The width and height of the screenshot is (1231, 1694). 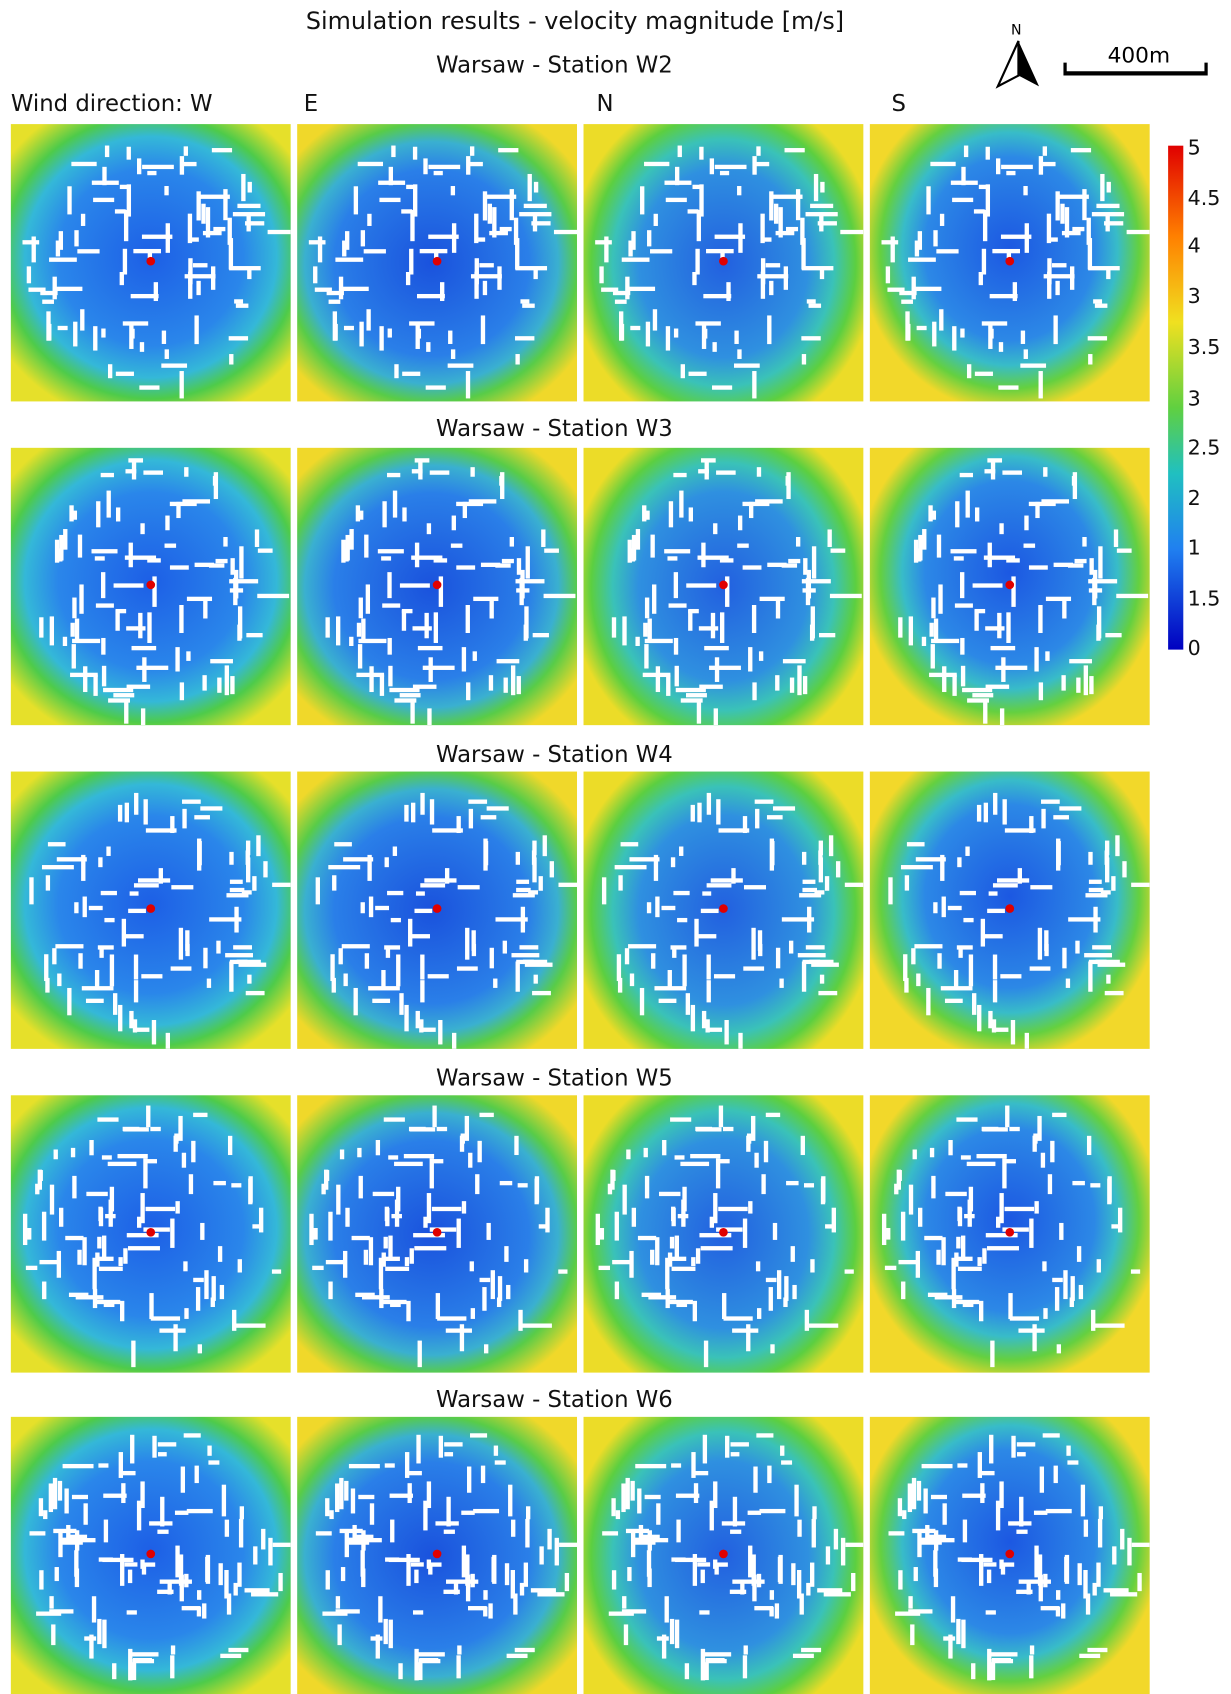 What do you see at coordinates (1139, 56) in the screenshot?
I see `scale-label: 400m` at bounding box center [1139, 56].